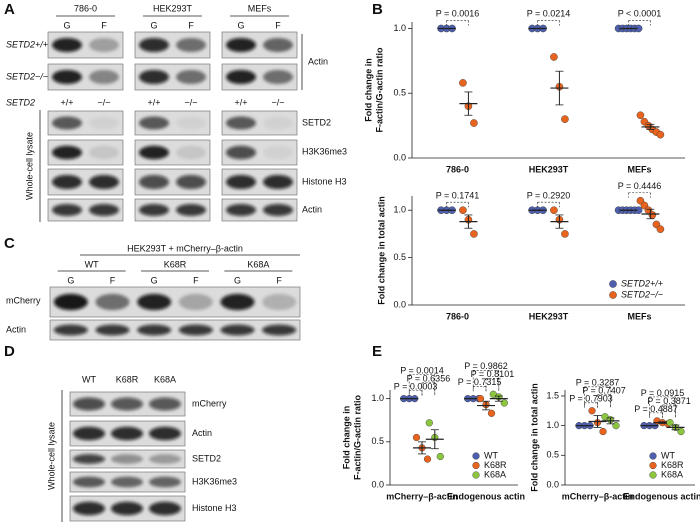 The width and height of the screenshot is (700, 529). Describe the element at coordinates (381, 250) in the screenshot. I see `y-axis-label: Fold change in total actin` at that location.